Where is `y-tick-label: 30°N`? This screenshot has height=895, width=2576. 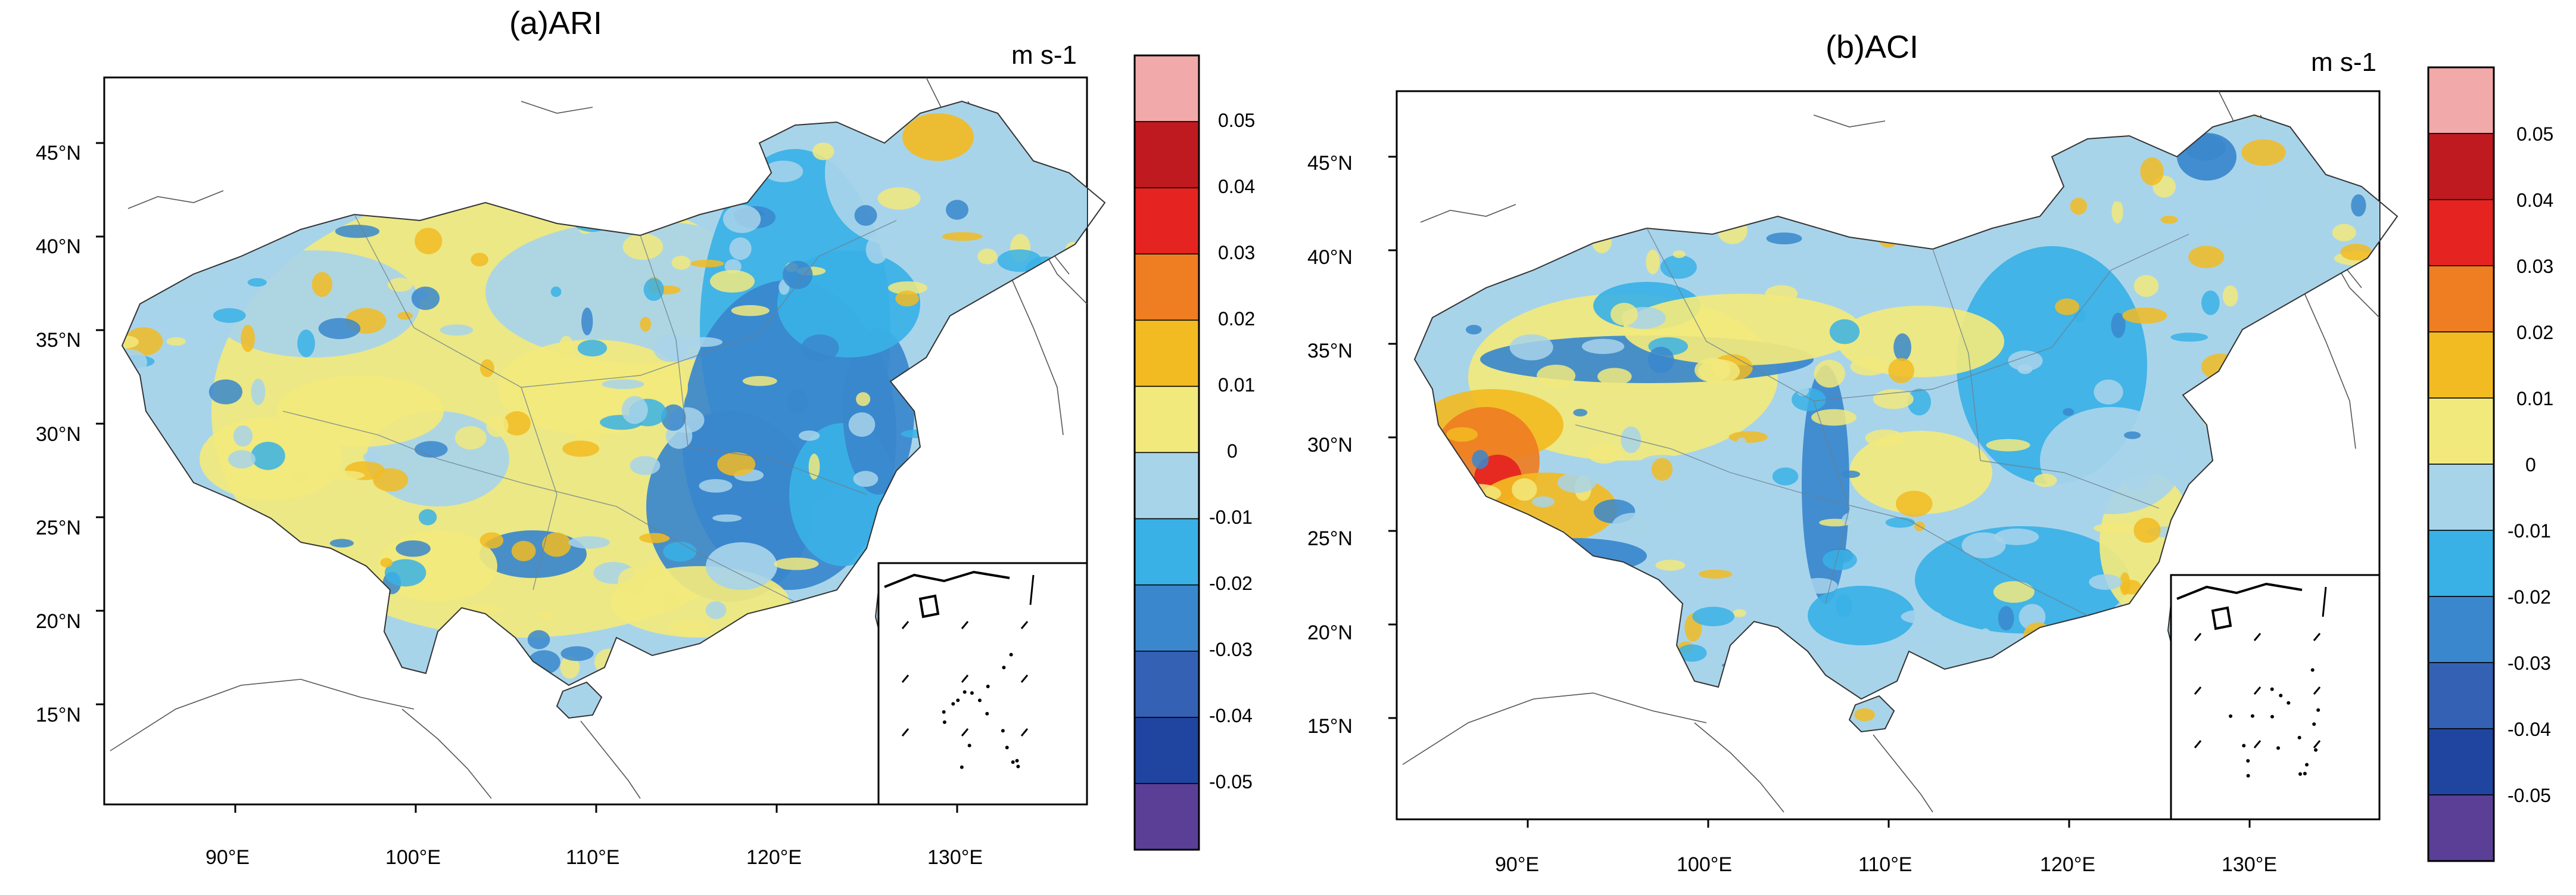 y-tick-label: 30°N is located at coordinates (58, 434).